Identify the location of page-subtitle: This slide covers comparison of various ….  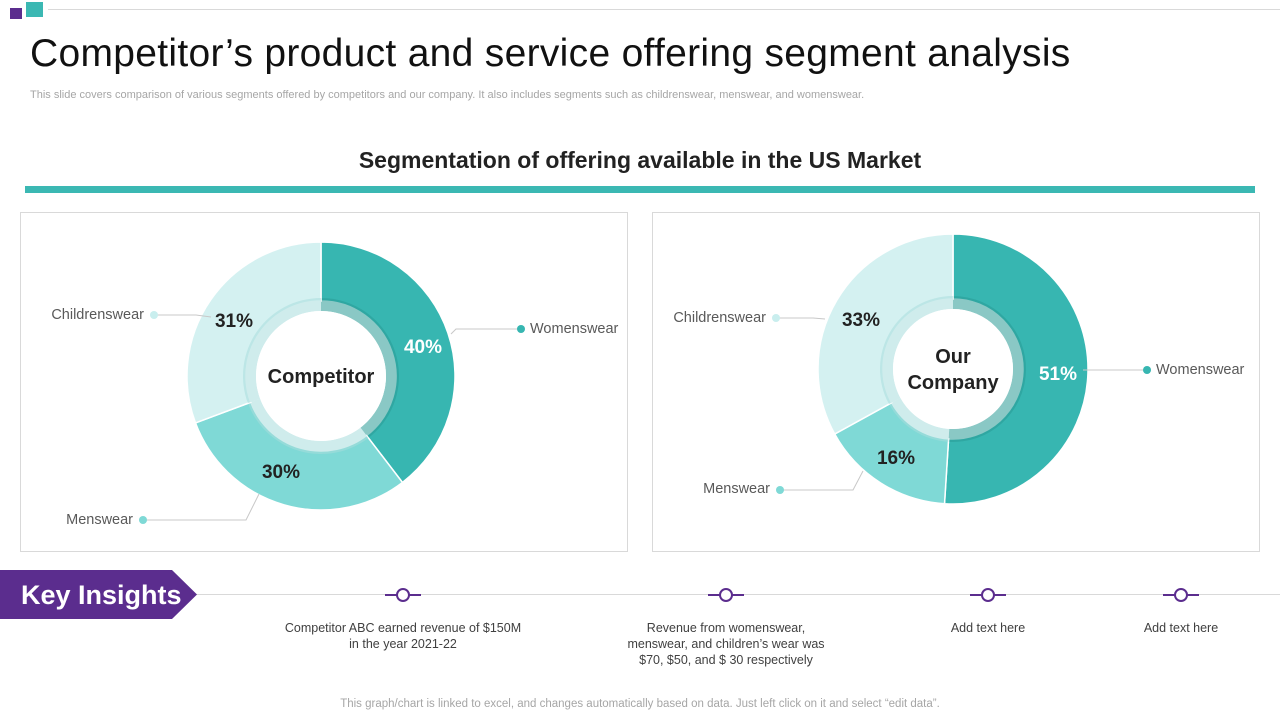
(447, 95).